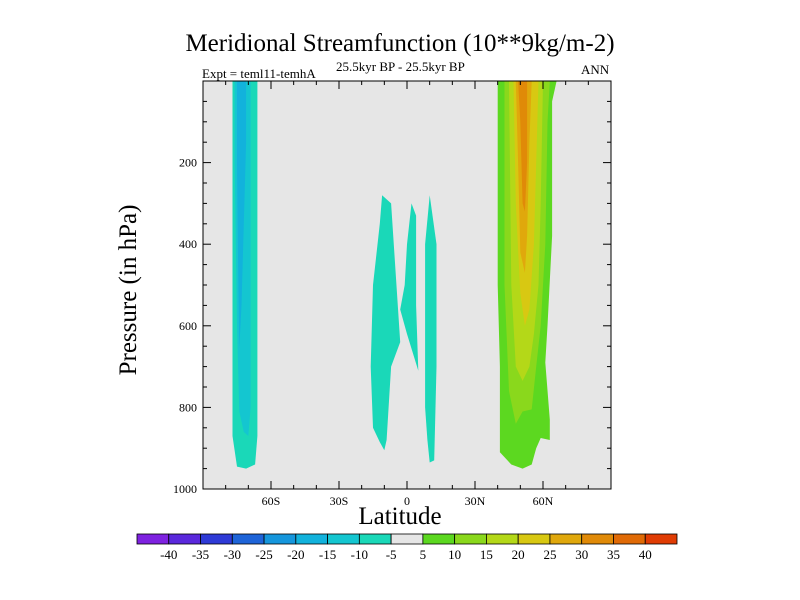 The width and height of the screenshot is (800, 600). Describe the element at coordinates (423, 554) in the screenshot. I see `colorbar-label: 5` at that location.